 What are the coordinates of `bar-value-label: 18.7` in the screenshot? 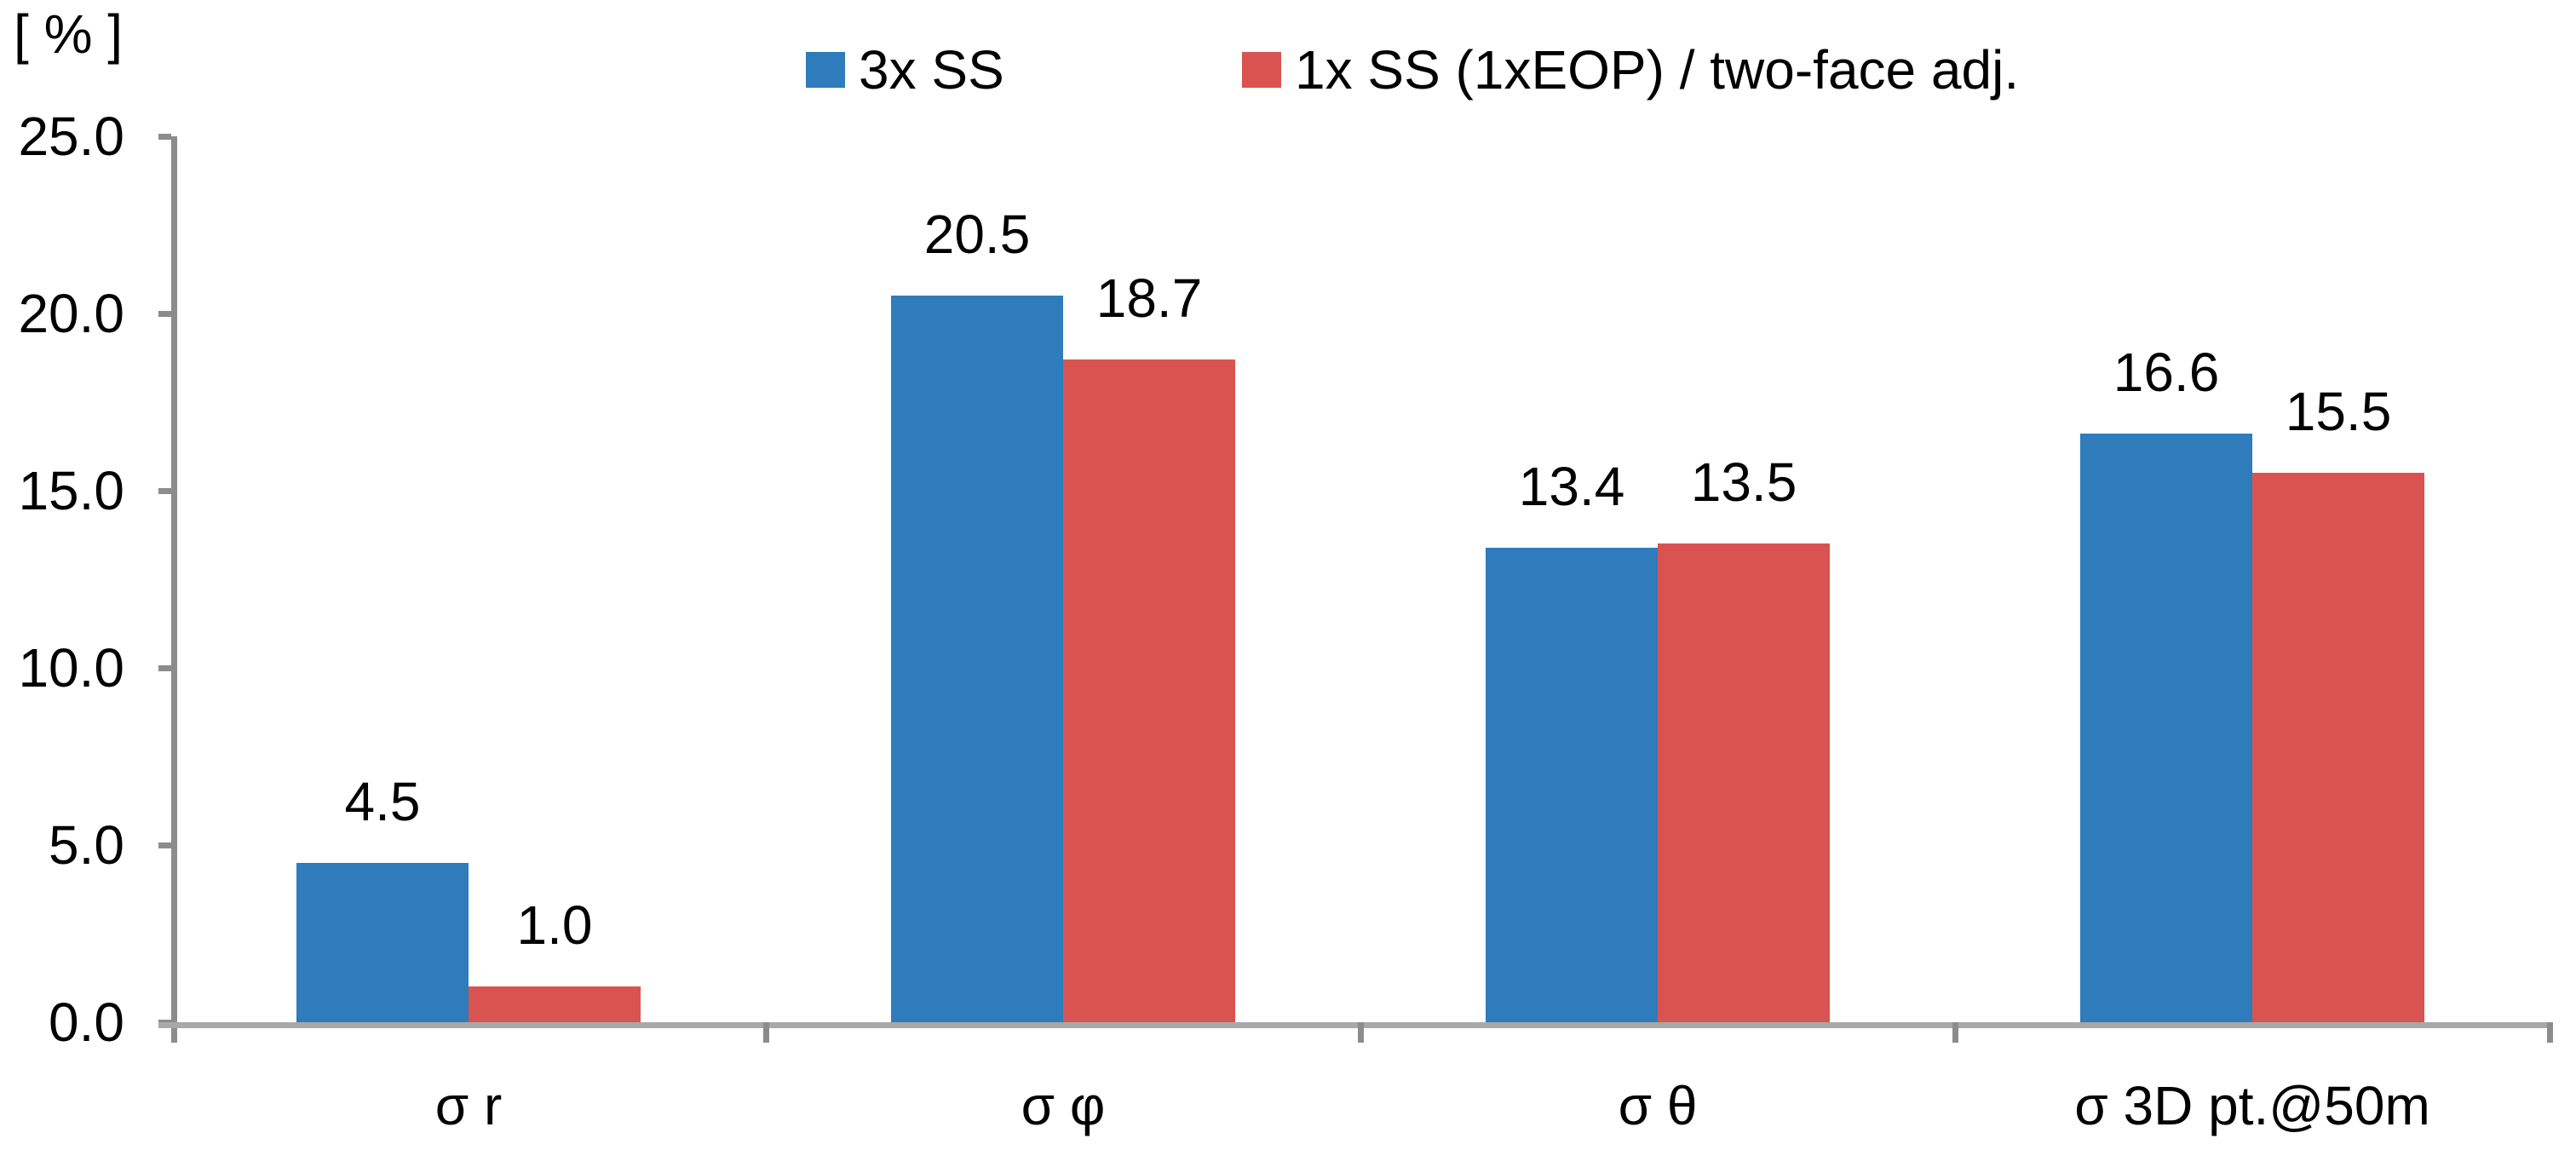 It's located at (1149, 298).